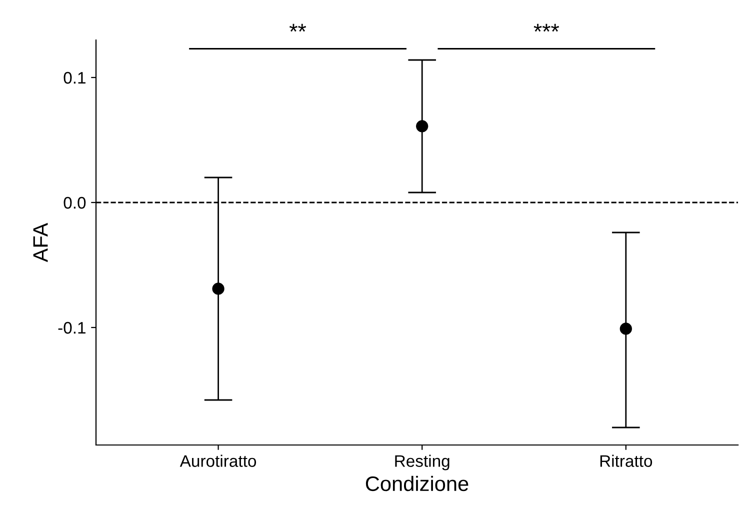 Image resolution: width=739 pixels, height=518 pixels. What do you see at coordinates (626, 460) in the screenshot?
I see `x-tick-label: Ritratto` at bounding box center [626, 460].